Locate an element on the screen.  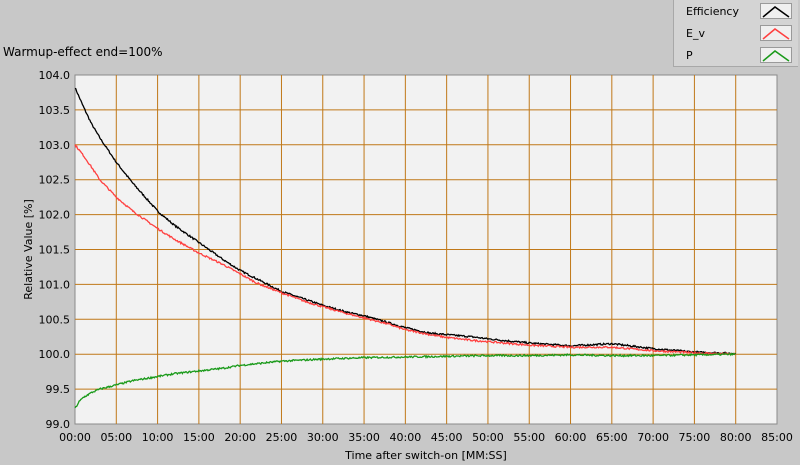
x-tick-label: 65:00 is located at coordinates (612, 437).